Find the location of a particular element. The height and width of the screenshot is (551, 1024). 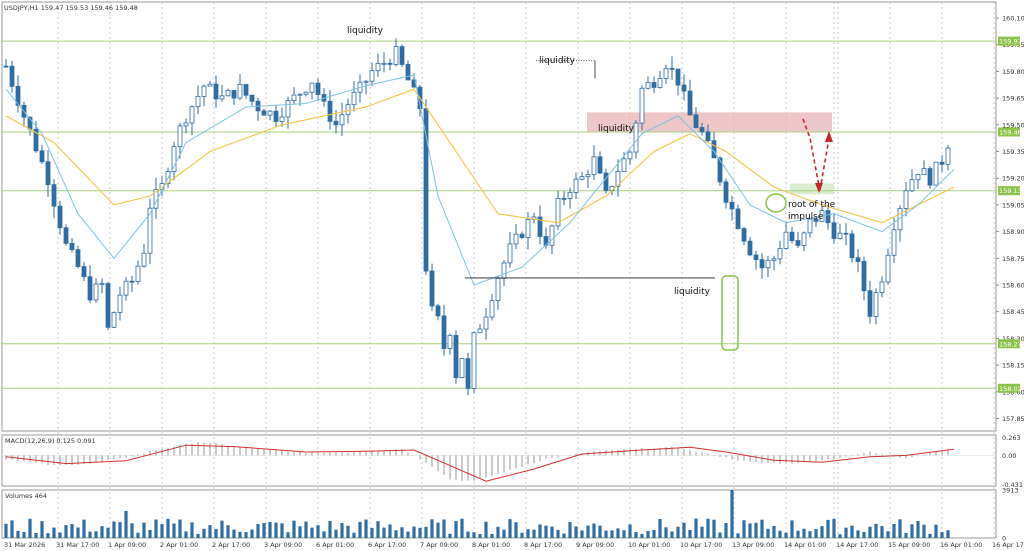

x-tick-label: 14 Apr 01:00 is located at coordinates (805, 545).